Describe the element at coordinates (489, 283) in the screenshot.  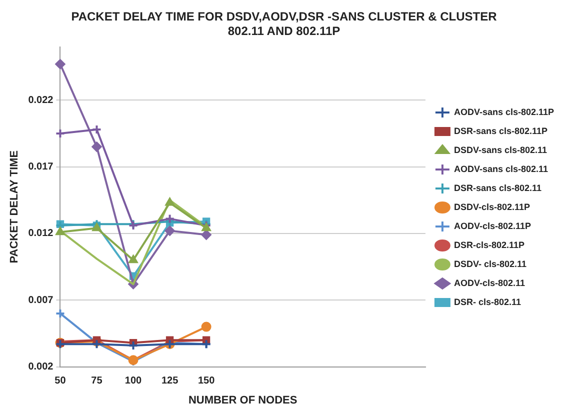
I see `legend-label: AODV-cls-802.11` at that location.